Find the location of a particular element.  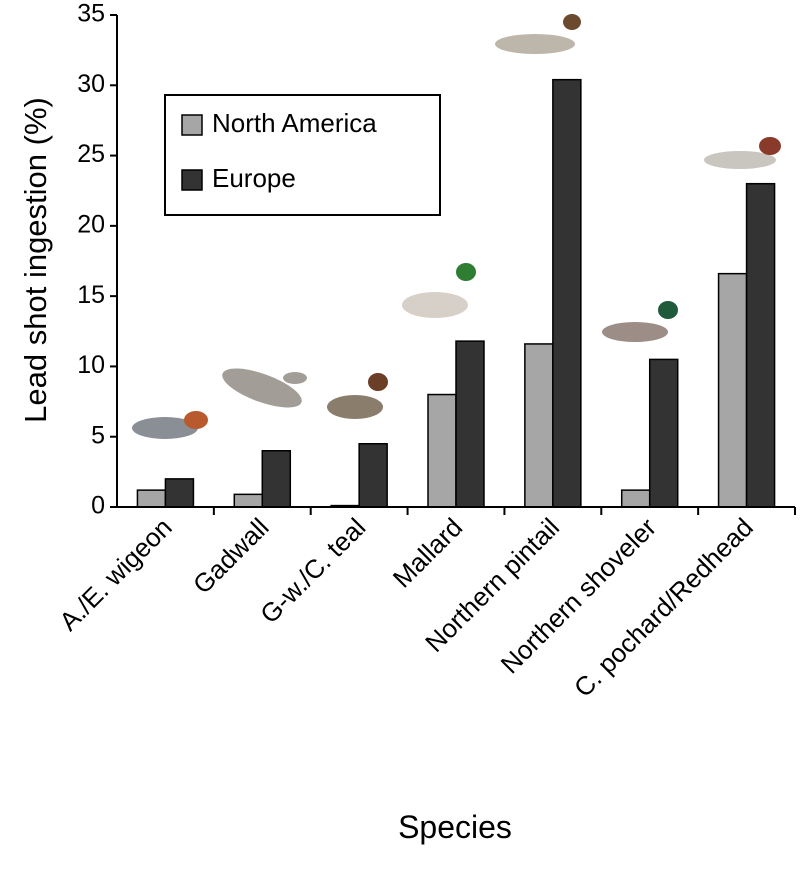

legend: North America Europe is located at coordinates (302, 155).